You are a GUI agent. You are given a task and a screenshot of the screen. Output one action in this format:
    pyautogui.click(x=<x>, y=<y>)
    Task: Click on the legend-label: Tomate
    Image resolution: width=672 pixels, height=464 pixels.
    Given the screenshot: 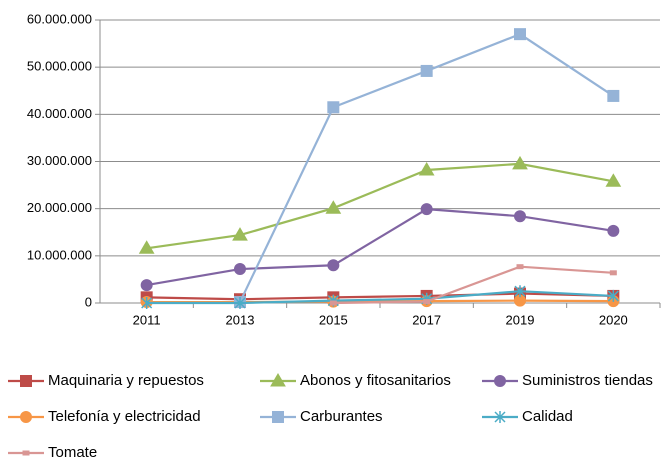 What is the action you would take?
    pyautogui.click(x=72, y=452)
    